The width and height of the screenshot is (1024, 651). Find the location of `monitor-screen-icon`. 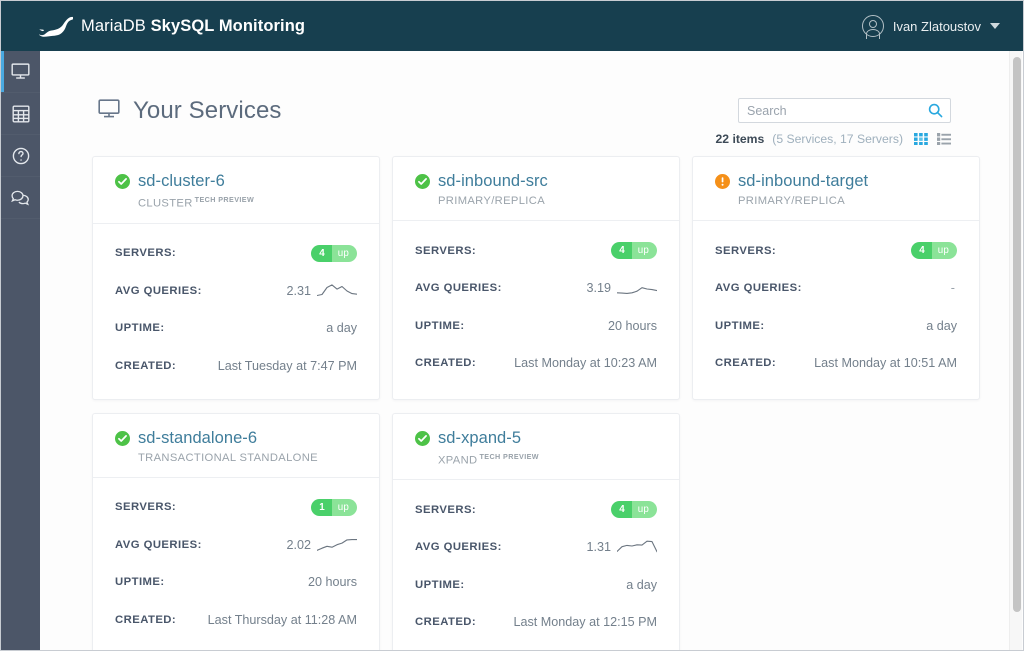

monitor-screen-icon is located at coordinates (20, 71).